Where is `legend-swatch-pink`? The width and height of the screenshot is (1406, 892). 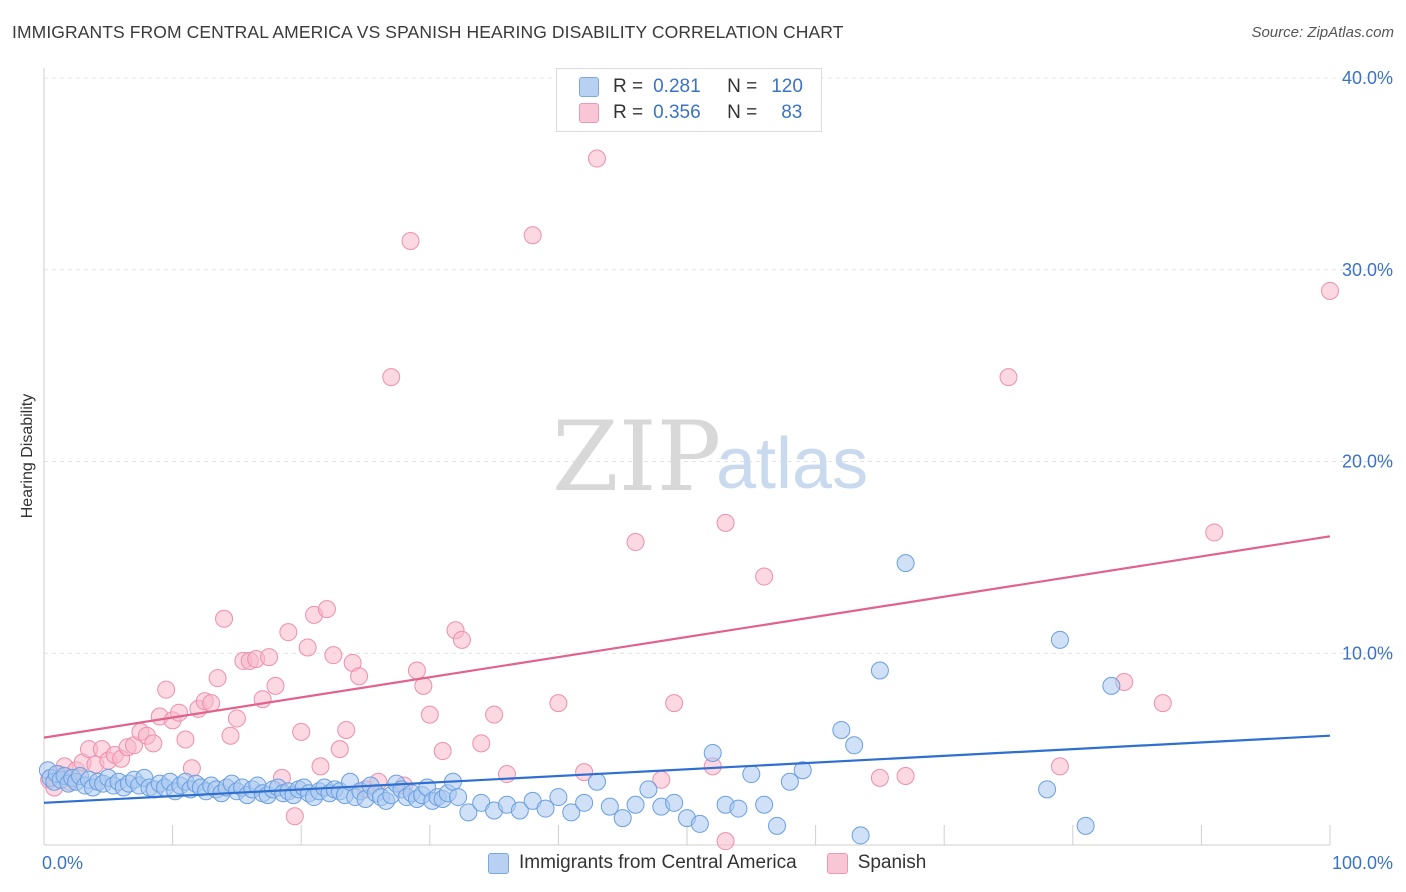
legend-swatch-pink is located at coordinates (837, 863).